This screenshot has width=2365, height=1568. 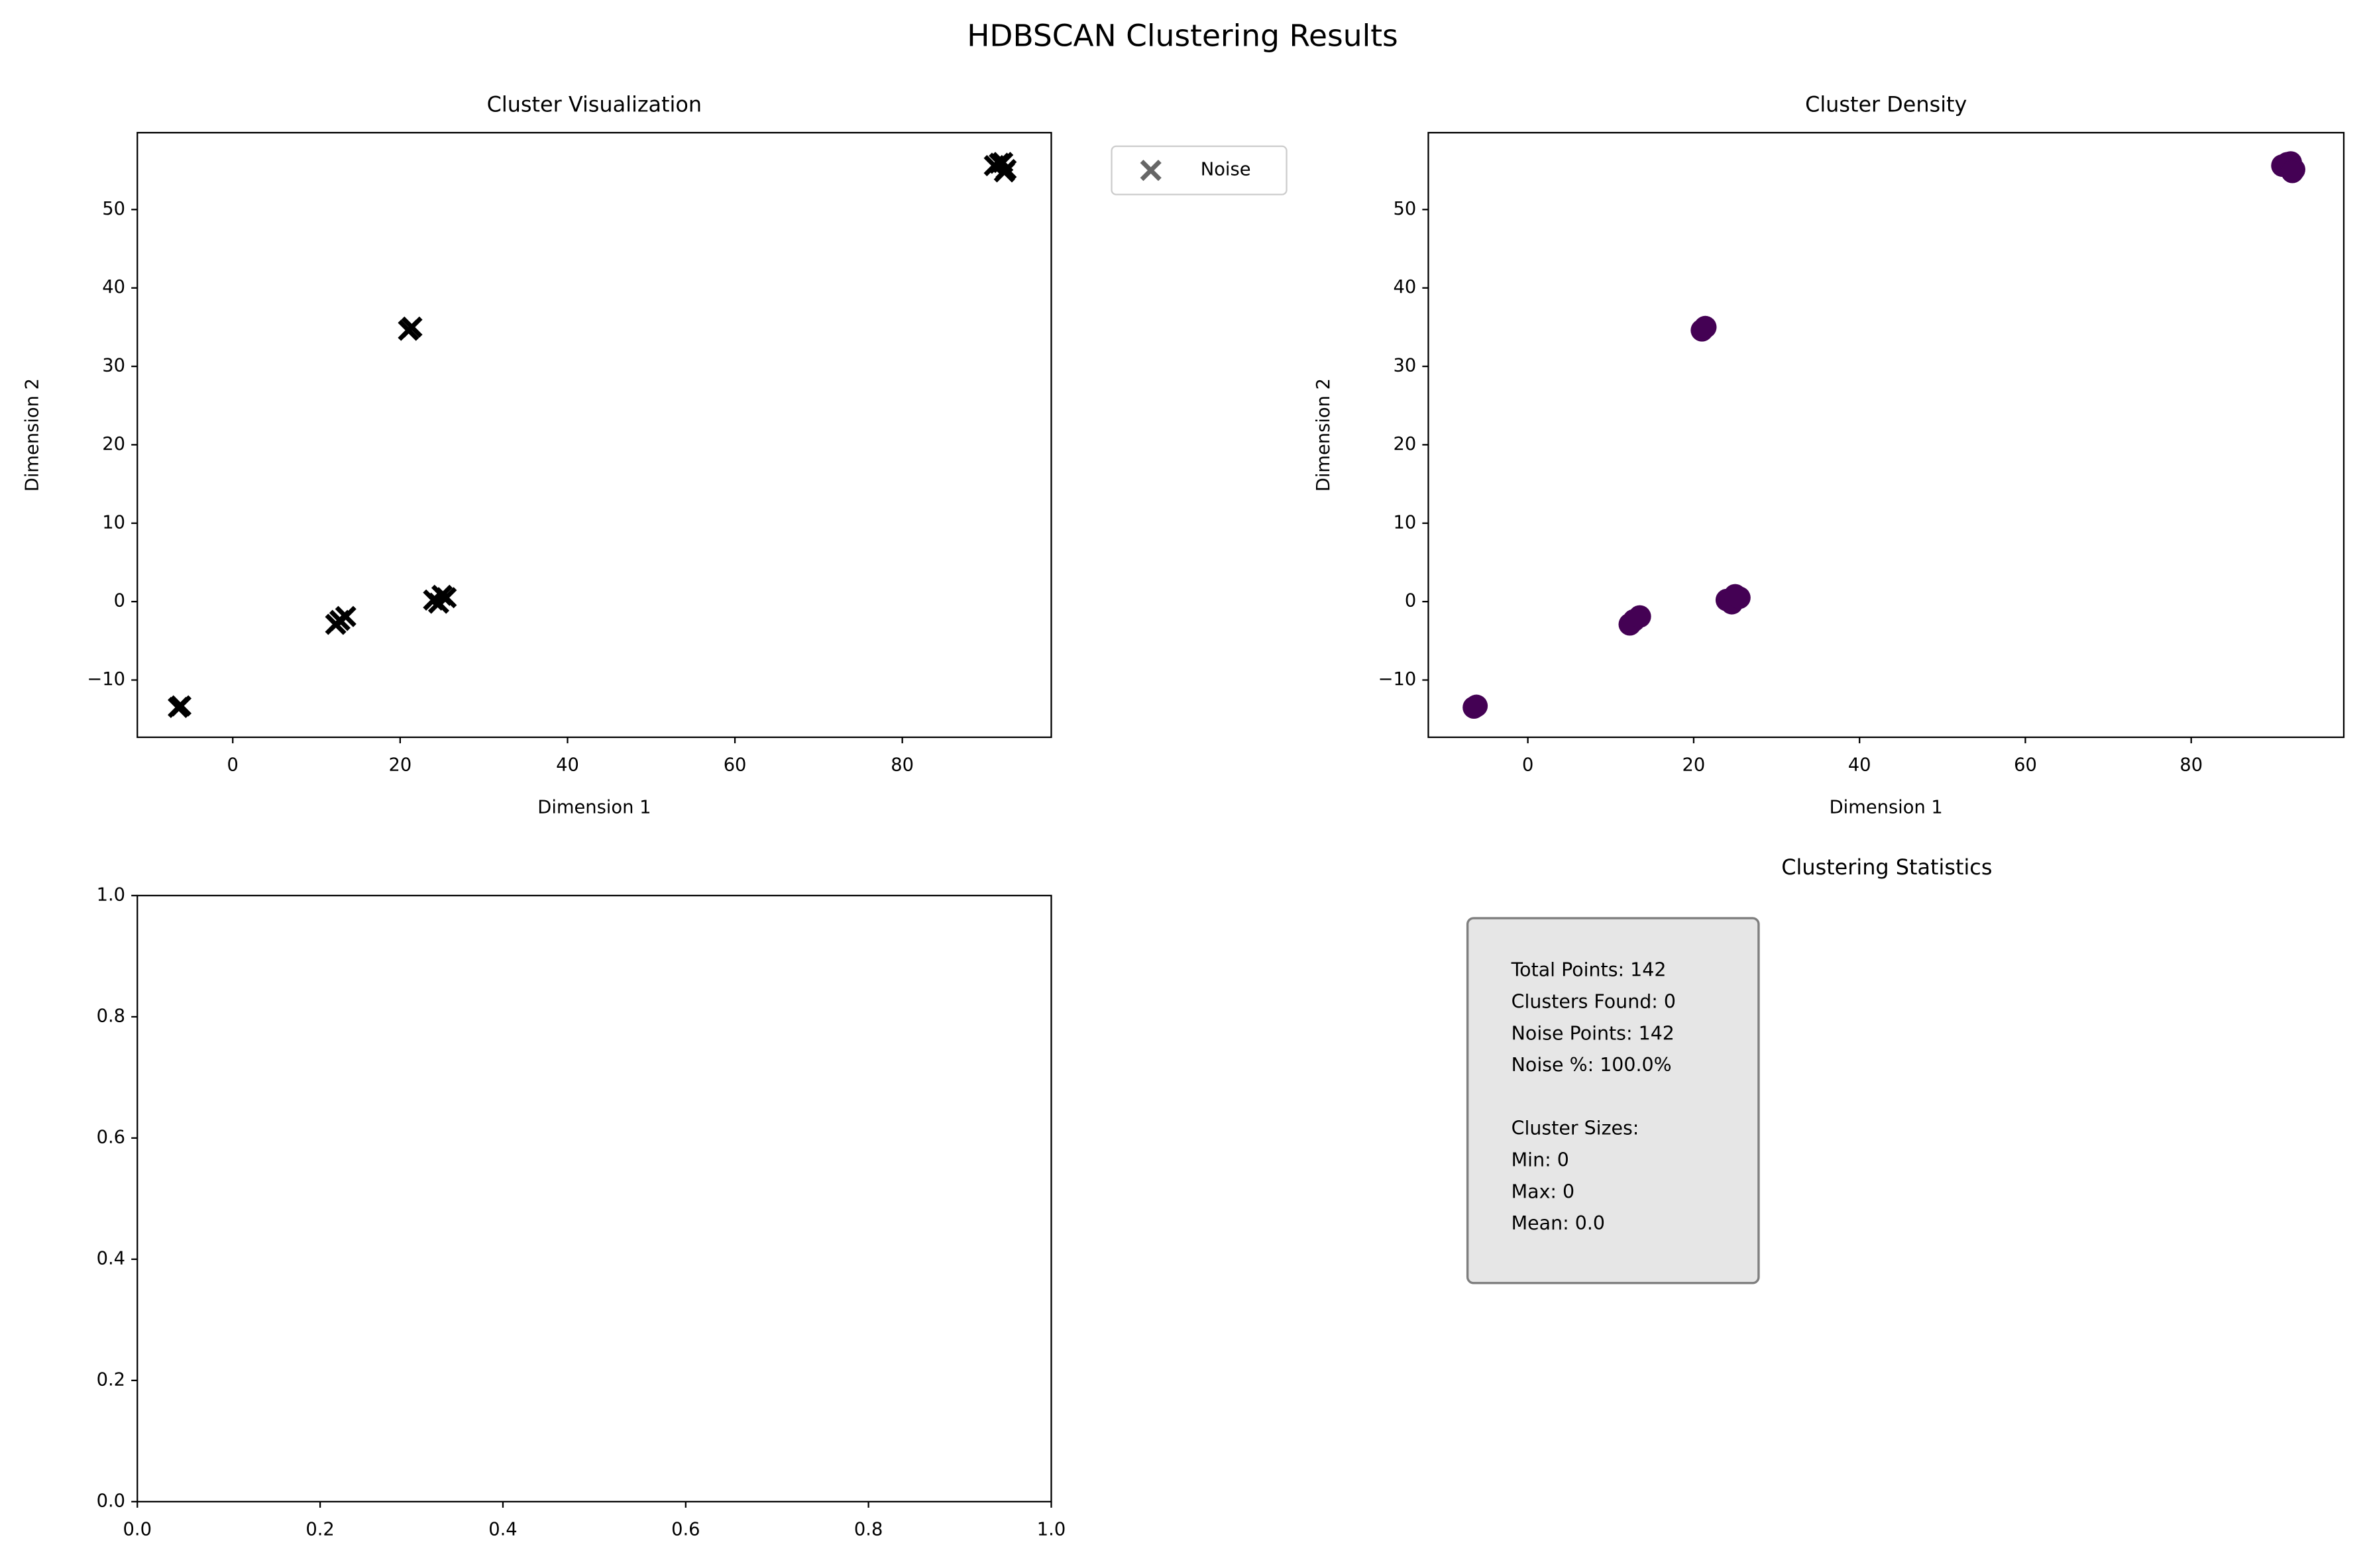 What do you see at coordinates (1589, 970) in the screenshot?
I see `stats-line: Total Points: 142` at bounding box center [1589, 970].